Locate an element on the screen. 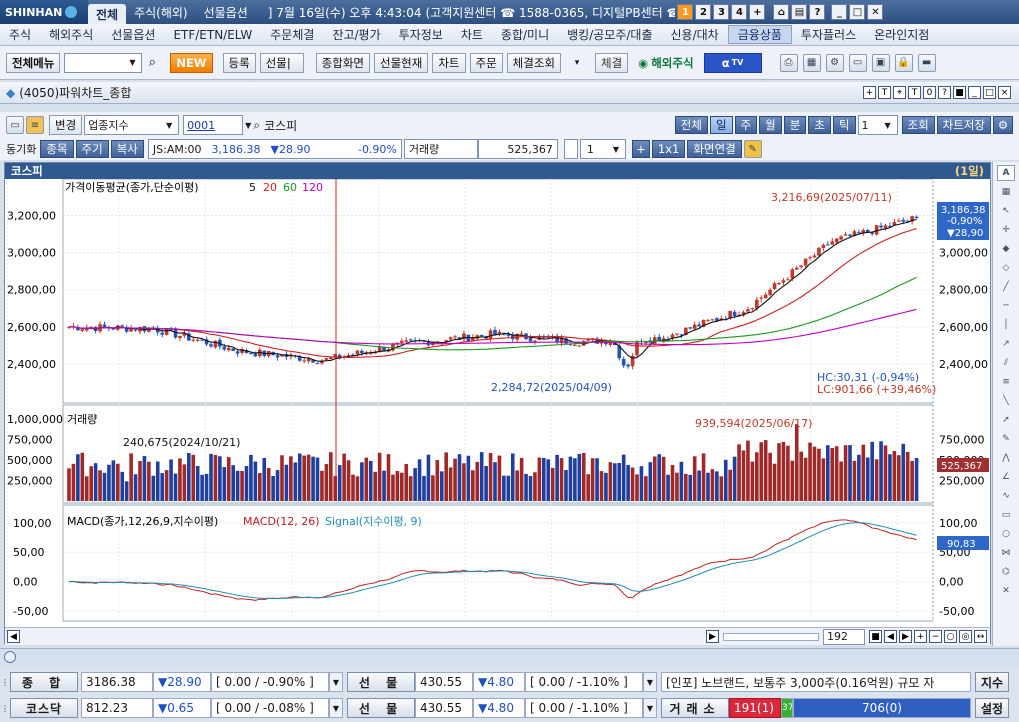 The image size is (1019, 722). window-lock-icon: ■ is located at coordinates (959, 92).